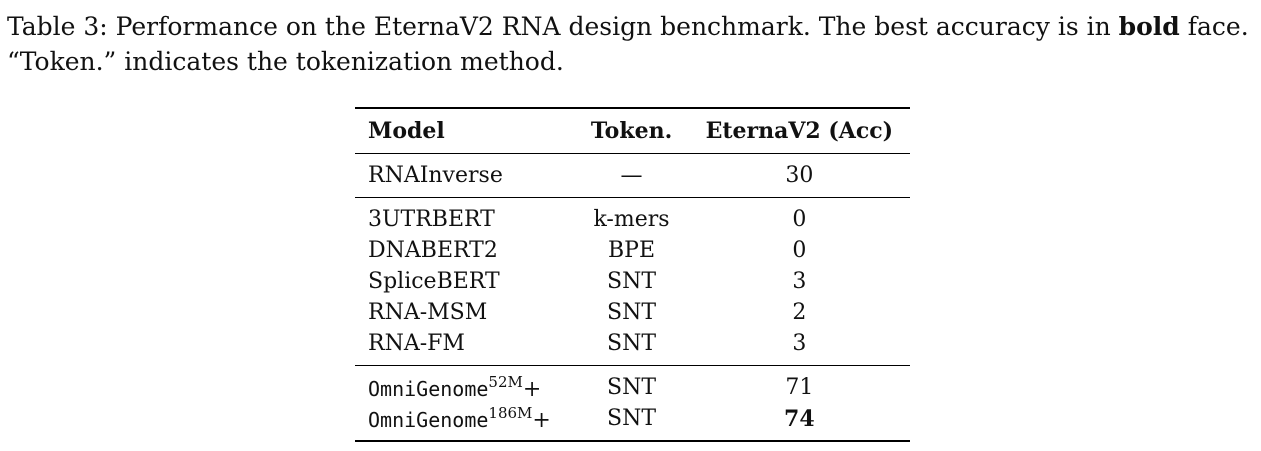 The height and width of the screenshot is (451, 1261). Describe the element at coordinates (1149, 26) in the screenshot. I see `caption-bold-word: bold` at that location.